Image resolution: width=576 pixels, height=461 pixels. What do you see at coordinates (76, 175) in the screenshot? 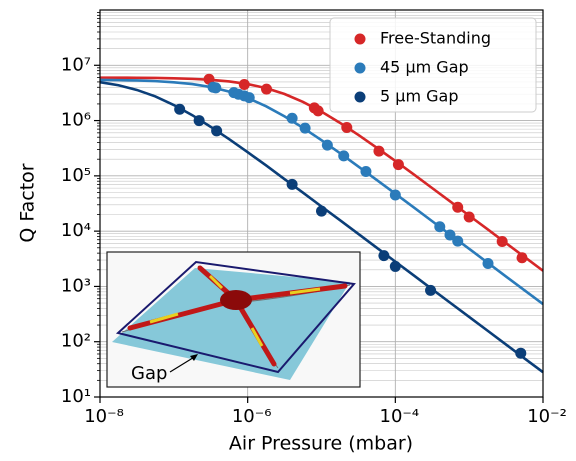
I see `y-tick-label: 10⁵` at bounding box center [76, 175].